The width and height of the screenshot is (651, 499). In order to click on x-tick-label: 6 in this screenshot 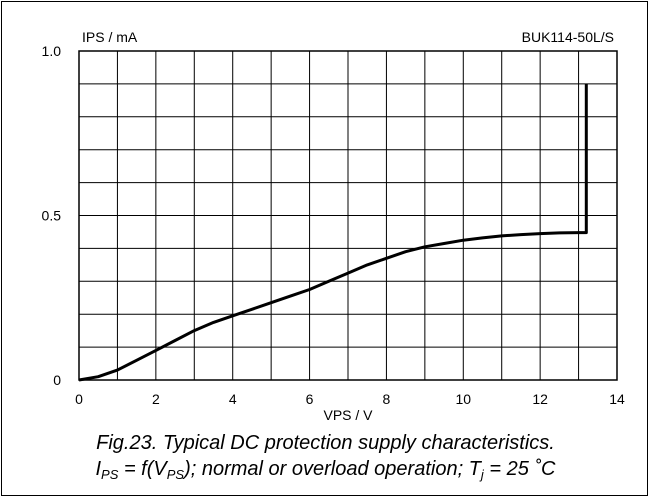, I will do `click(310, 399)`.